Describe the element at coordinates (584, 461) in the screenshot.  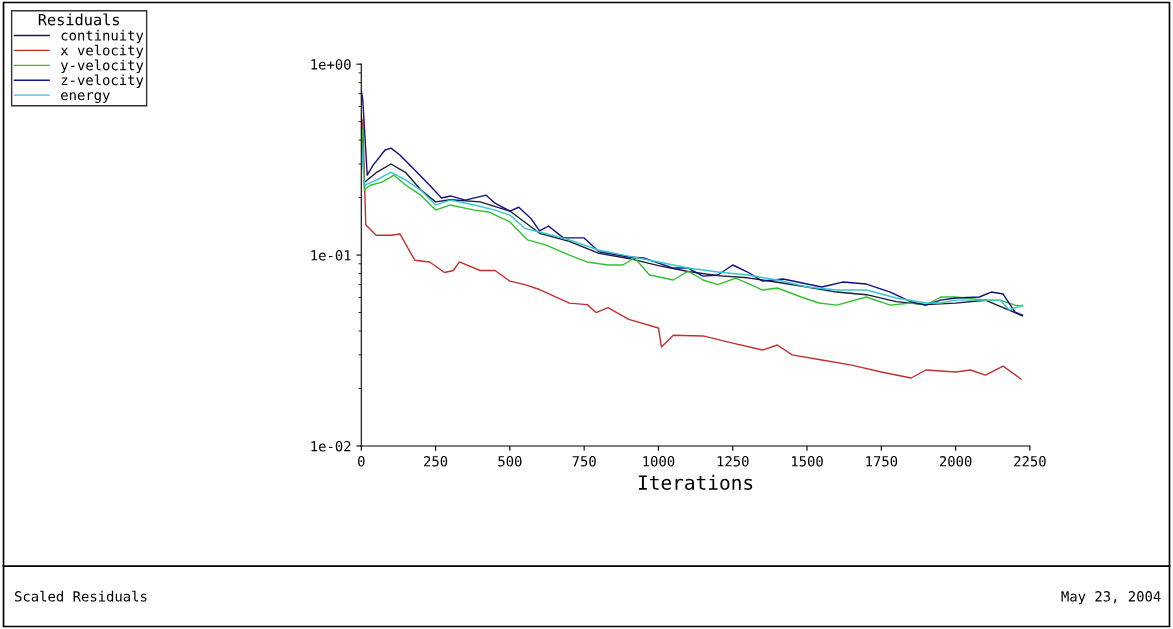
I see `x-tick-label: 750` at that location.